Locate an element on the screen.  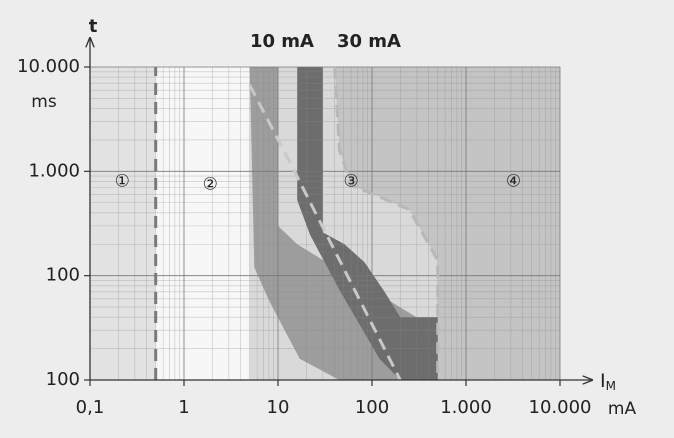
x-axis-label-sub: M is located at coordinates (611, 386).